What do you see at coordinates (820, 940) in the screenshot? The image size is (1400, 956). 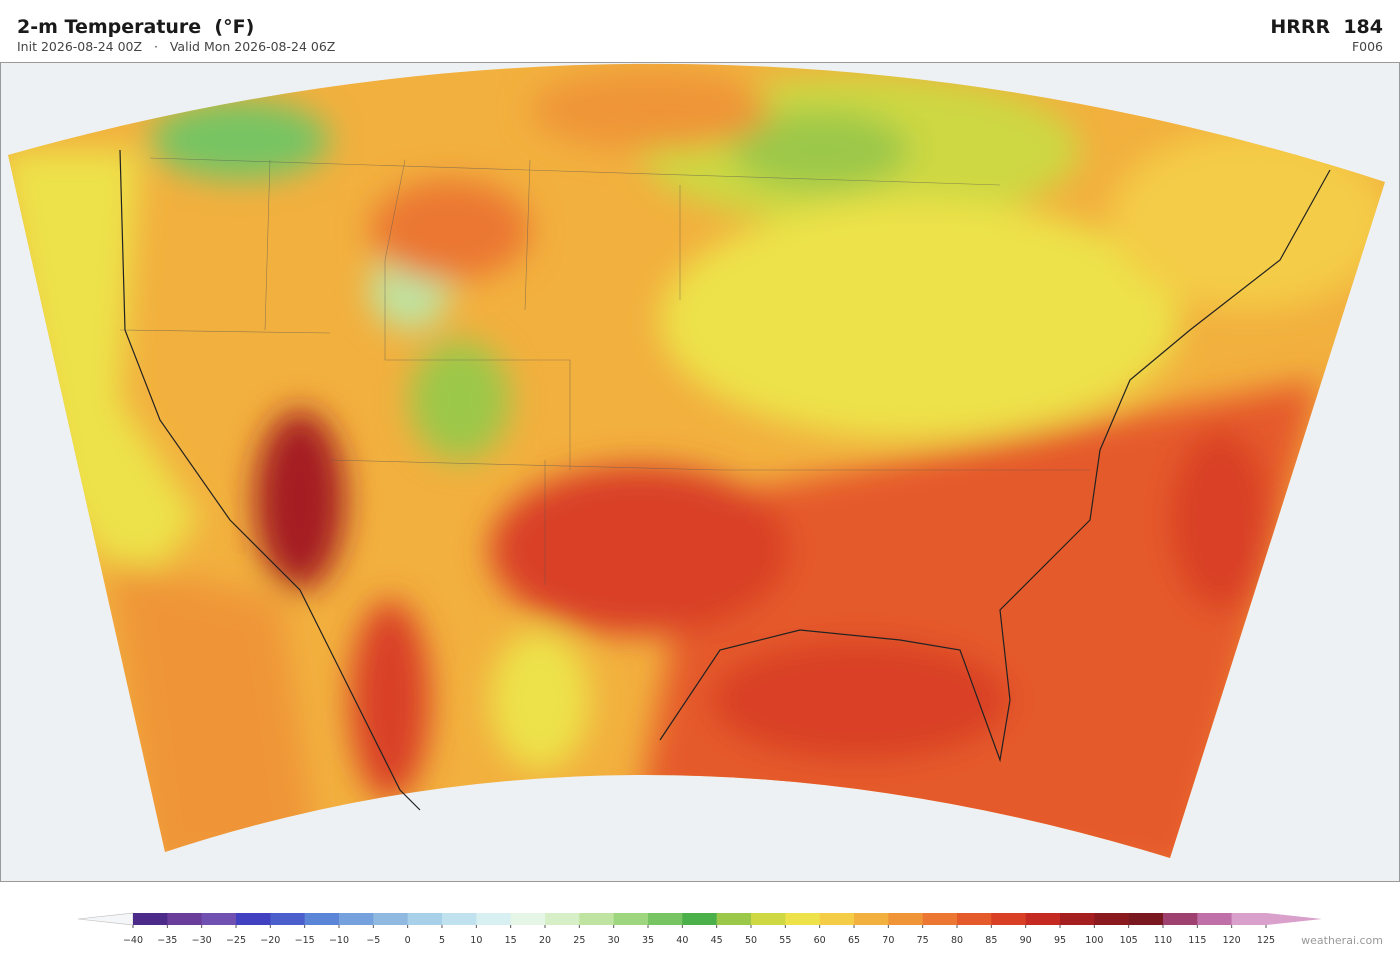 I see `colorbar-tick-label: 60` at bounding box center [820, 940].